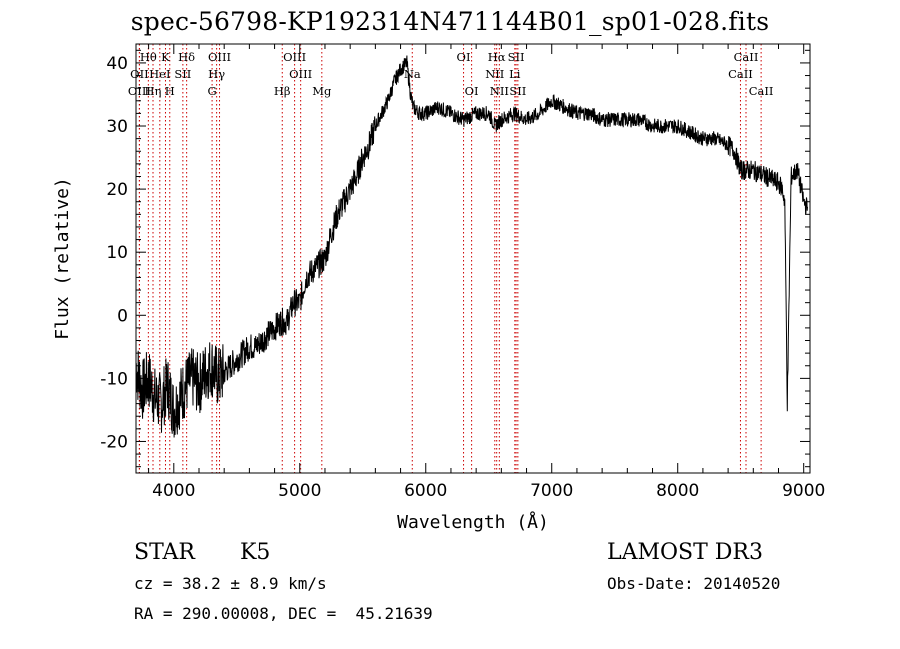 This screenshot has height=649, width=900. Describe the element at coordinates (412, 74) in the screenshot. I see `absorption-line-label: Na` at that location.